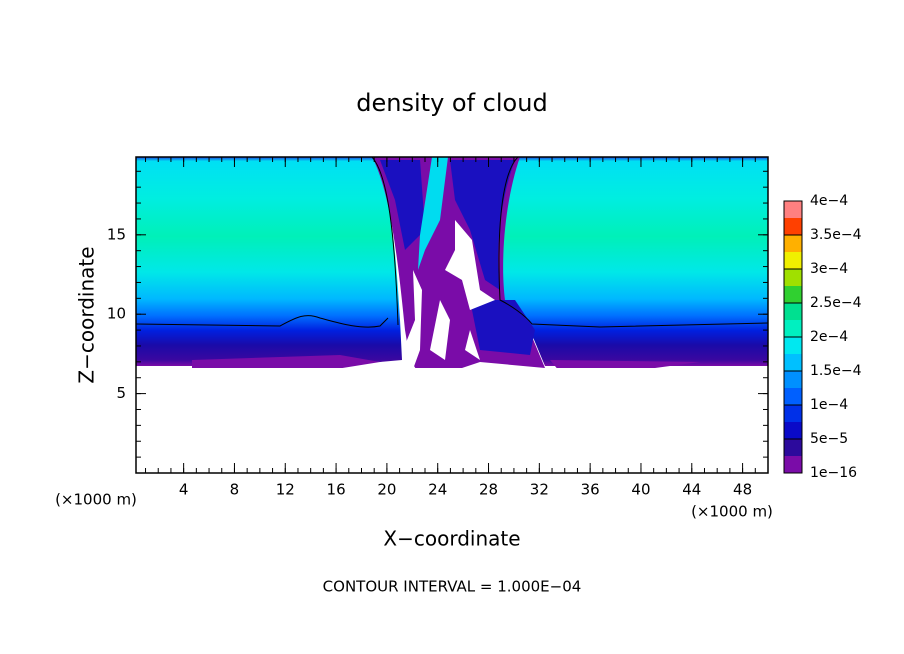 This screenshot has height=654, width=904. I want to click on cloud-base-purple, so click(446, 363).